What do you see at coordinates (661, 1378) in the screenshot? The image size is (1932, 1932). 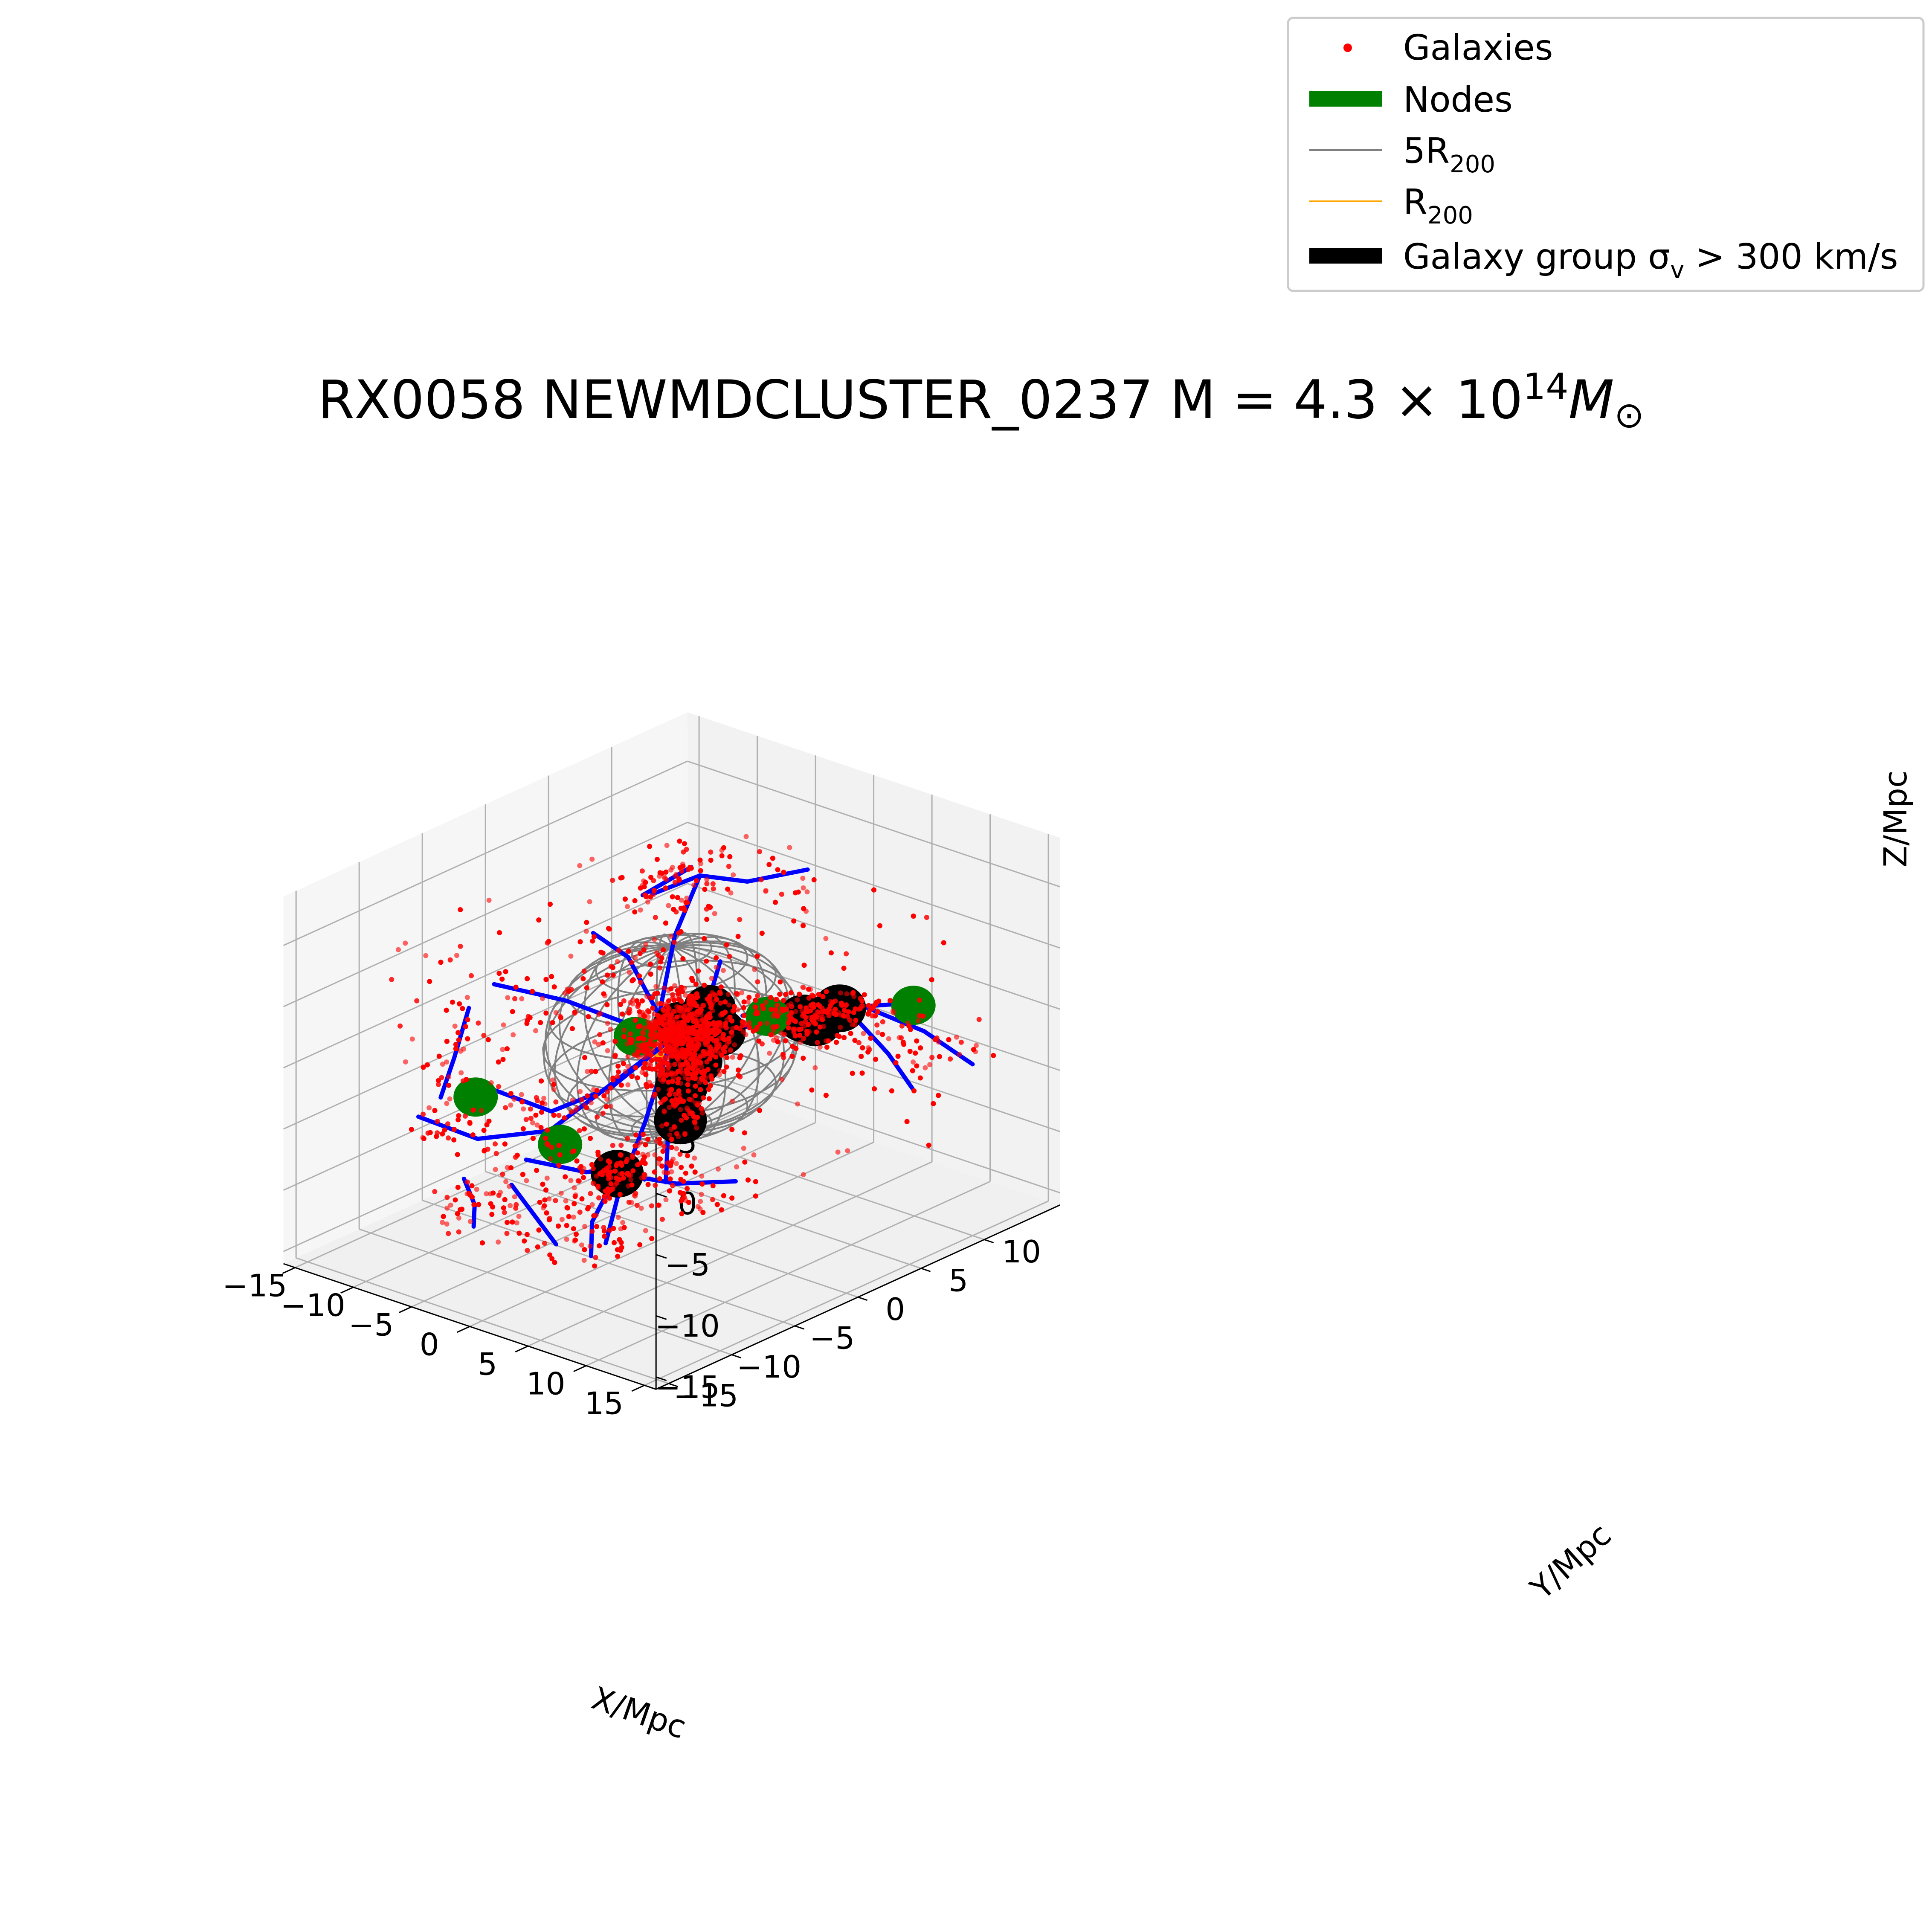 I see `z-tick-mark` at bounding box center [661, 1378].